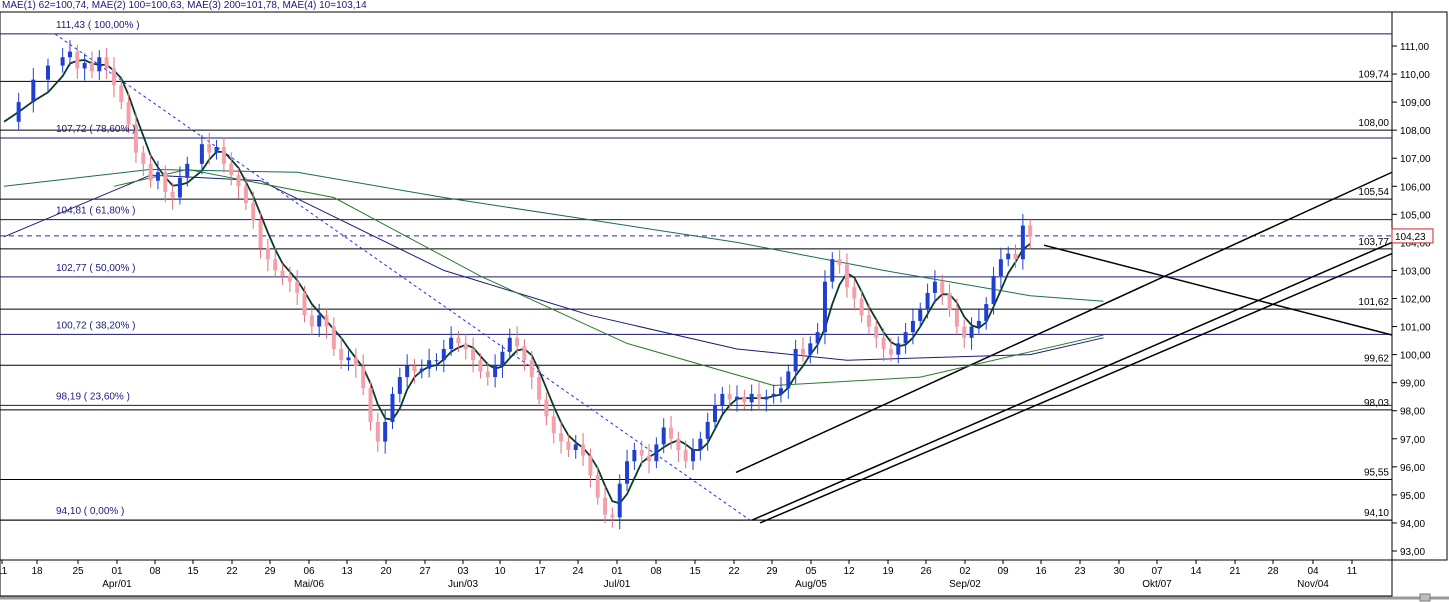 This screenshot has height=602, width=1449. I want to click on x-tick-label: 13, so click(347, 571).